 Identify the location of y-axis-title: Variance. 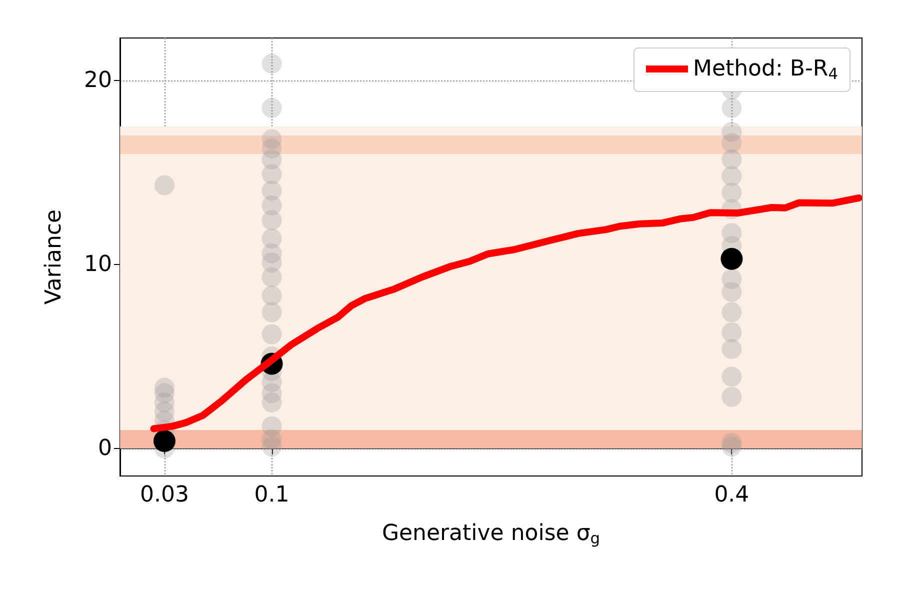
(54, 257).